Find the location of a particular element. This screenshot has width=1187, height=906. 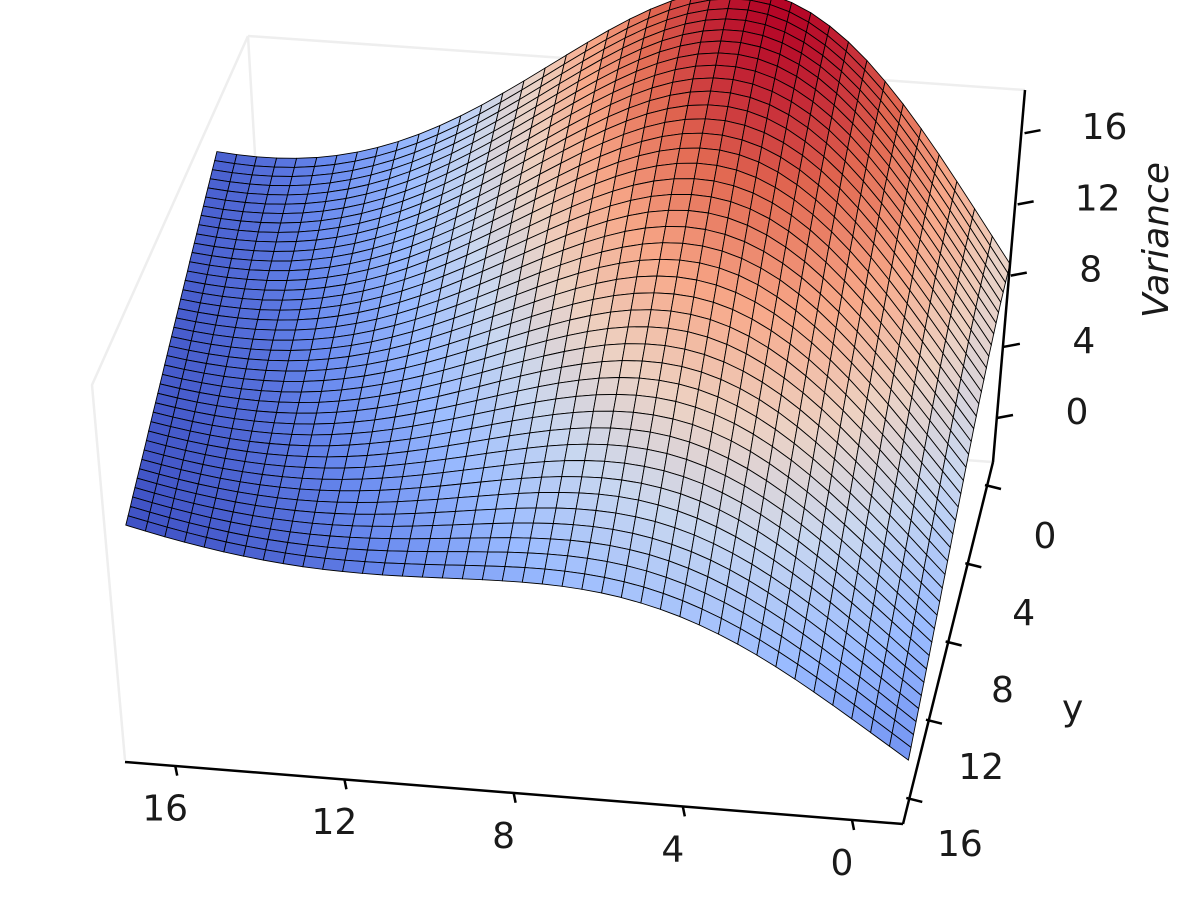

z-ticks: 0 4 8 12 16 is located at coordinates (1062, 270).